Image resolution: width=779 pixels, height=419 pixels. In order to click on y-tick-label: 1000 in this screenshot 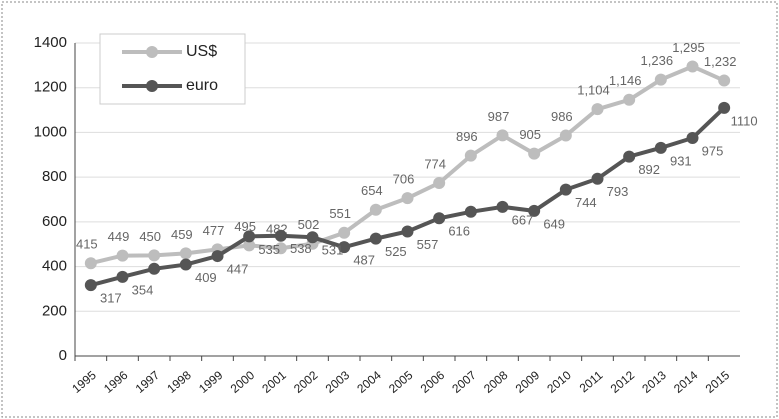, I will do `click(50, 131)`.